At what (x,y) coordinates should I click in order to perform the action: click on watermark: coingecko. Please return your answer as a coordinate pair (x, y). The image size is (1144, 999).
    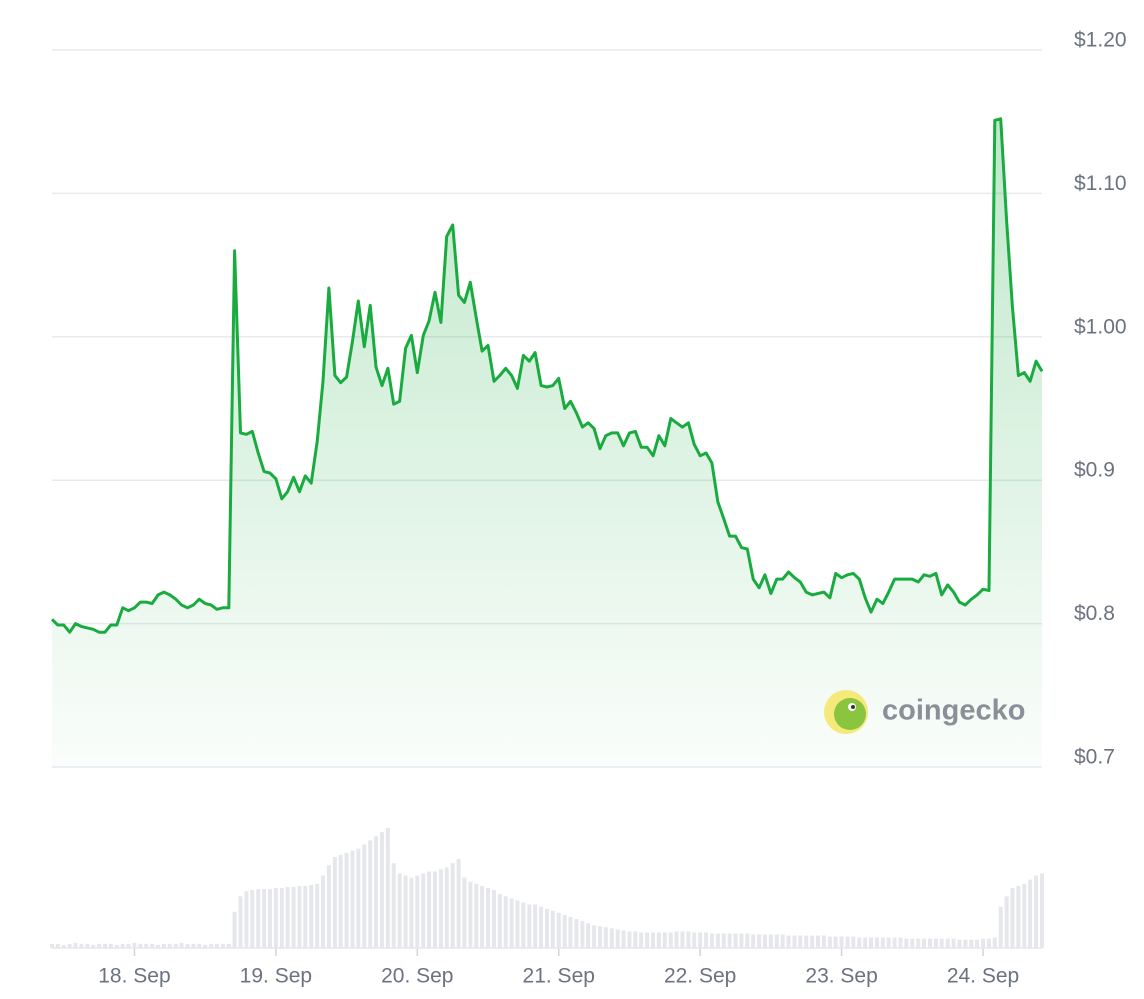
    Looking at the image, I should click on (924, 712).